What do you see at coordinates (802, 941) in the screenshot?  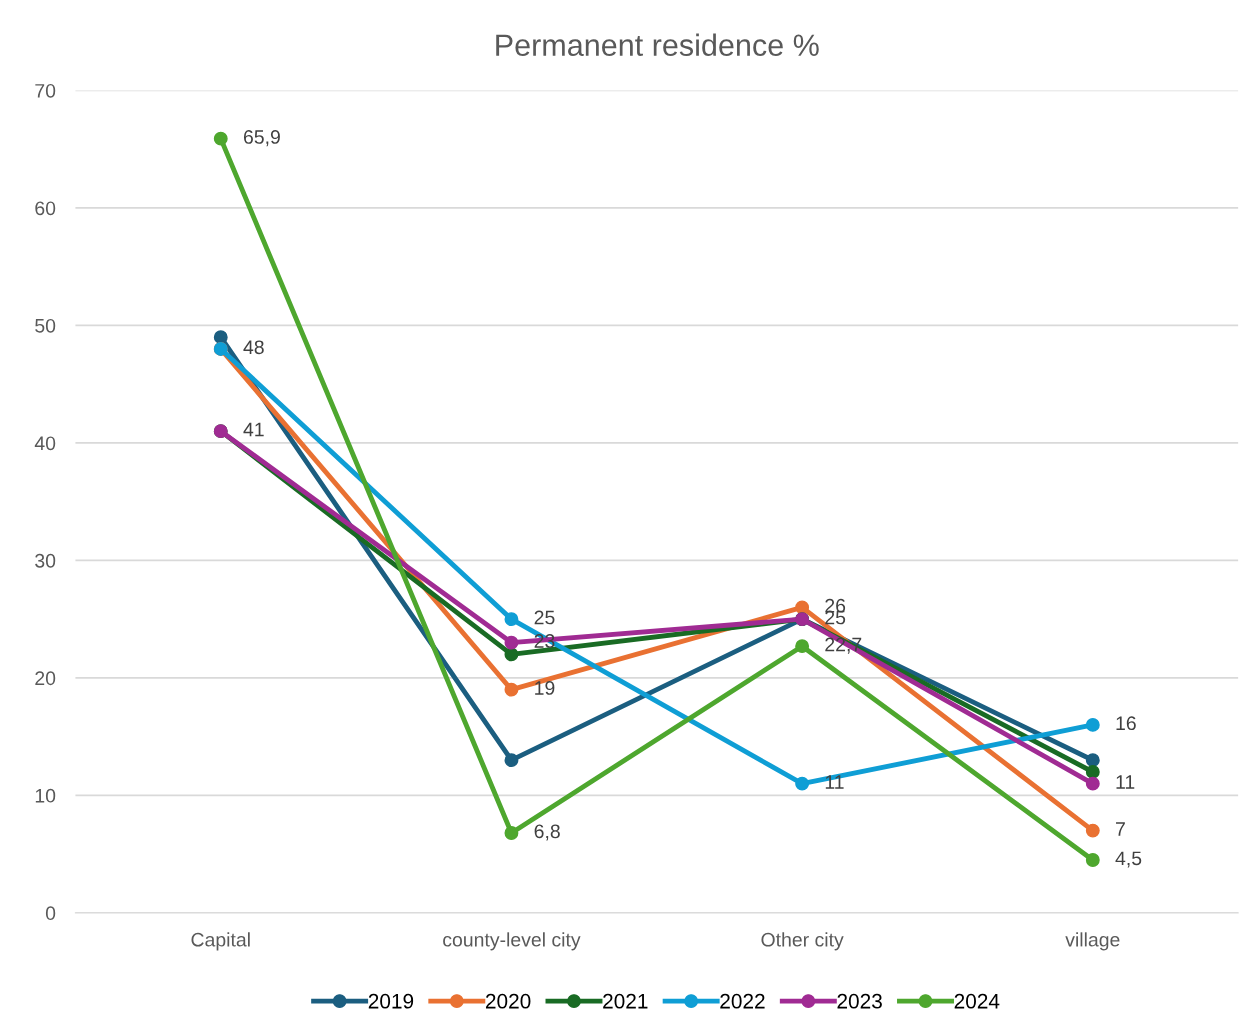 I see `x-tick-label: Other city` at bounding box center [802, 941].